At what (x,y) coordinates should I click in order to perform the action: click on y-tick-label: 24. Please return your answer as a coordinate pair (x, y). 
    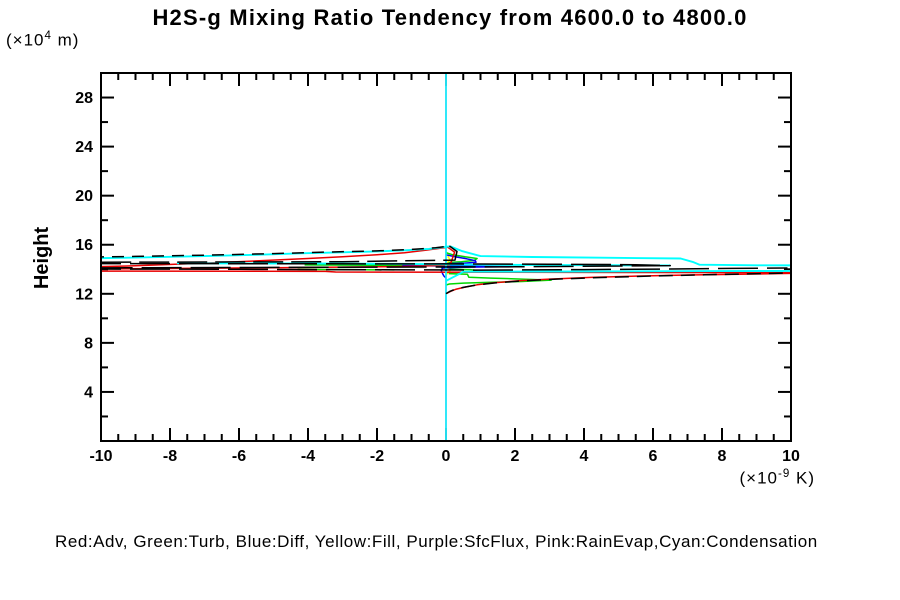
    Looking at the image, I should click on (84, 147).